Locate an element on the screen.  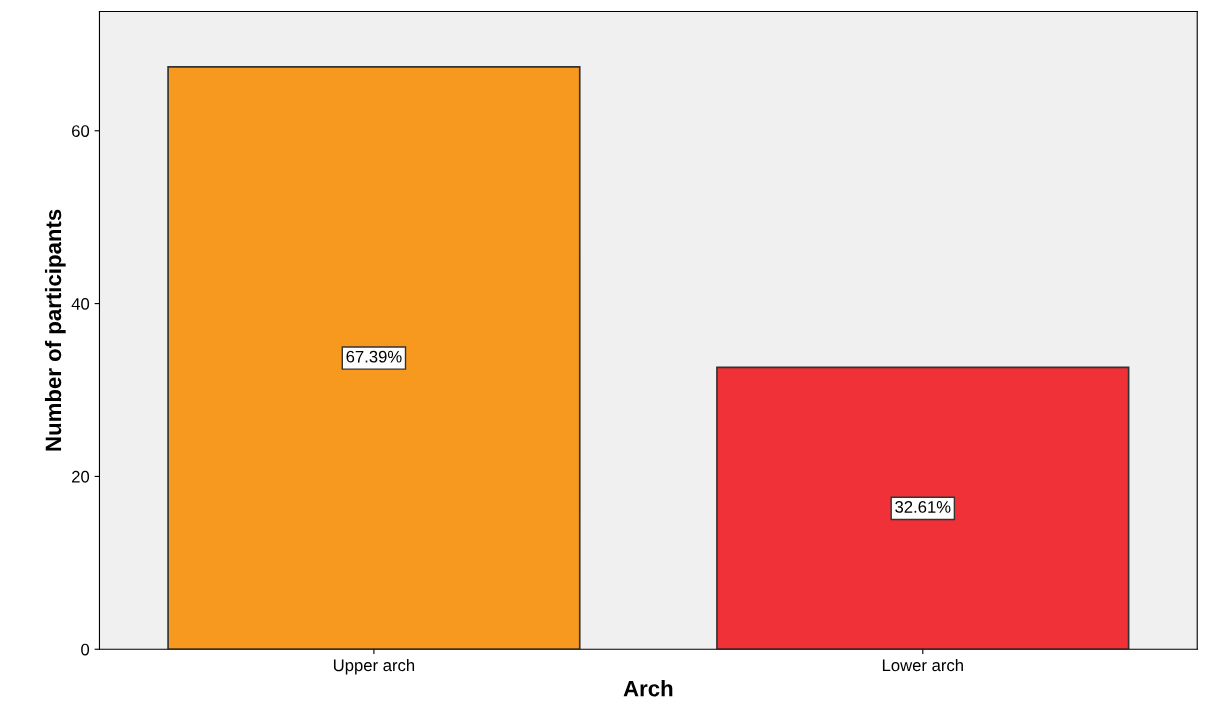
x-tick-label: Lower arch is located at coordinates (922, 665).